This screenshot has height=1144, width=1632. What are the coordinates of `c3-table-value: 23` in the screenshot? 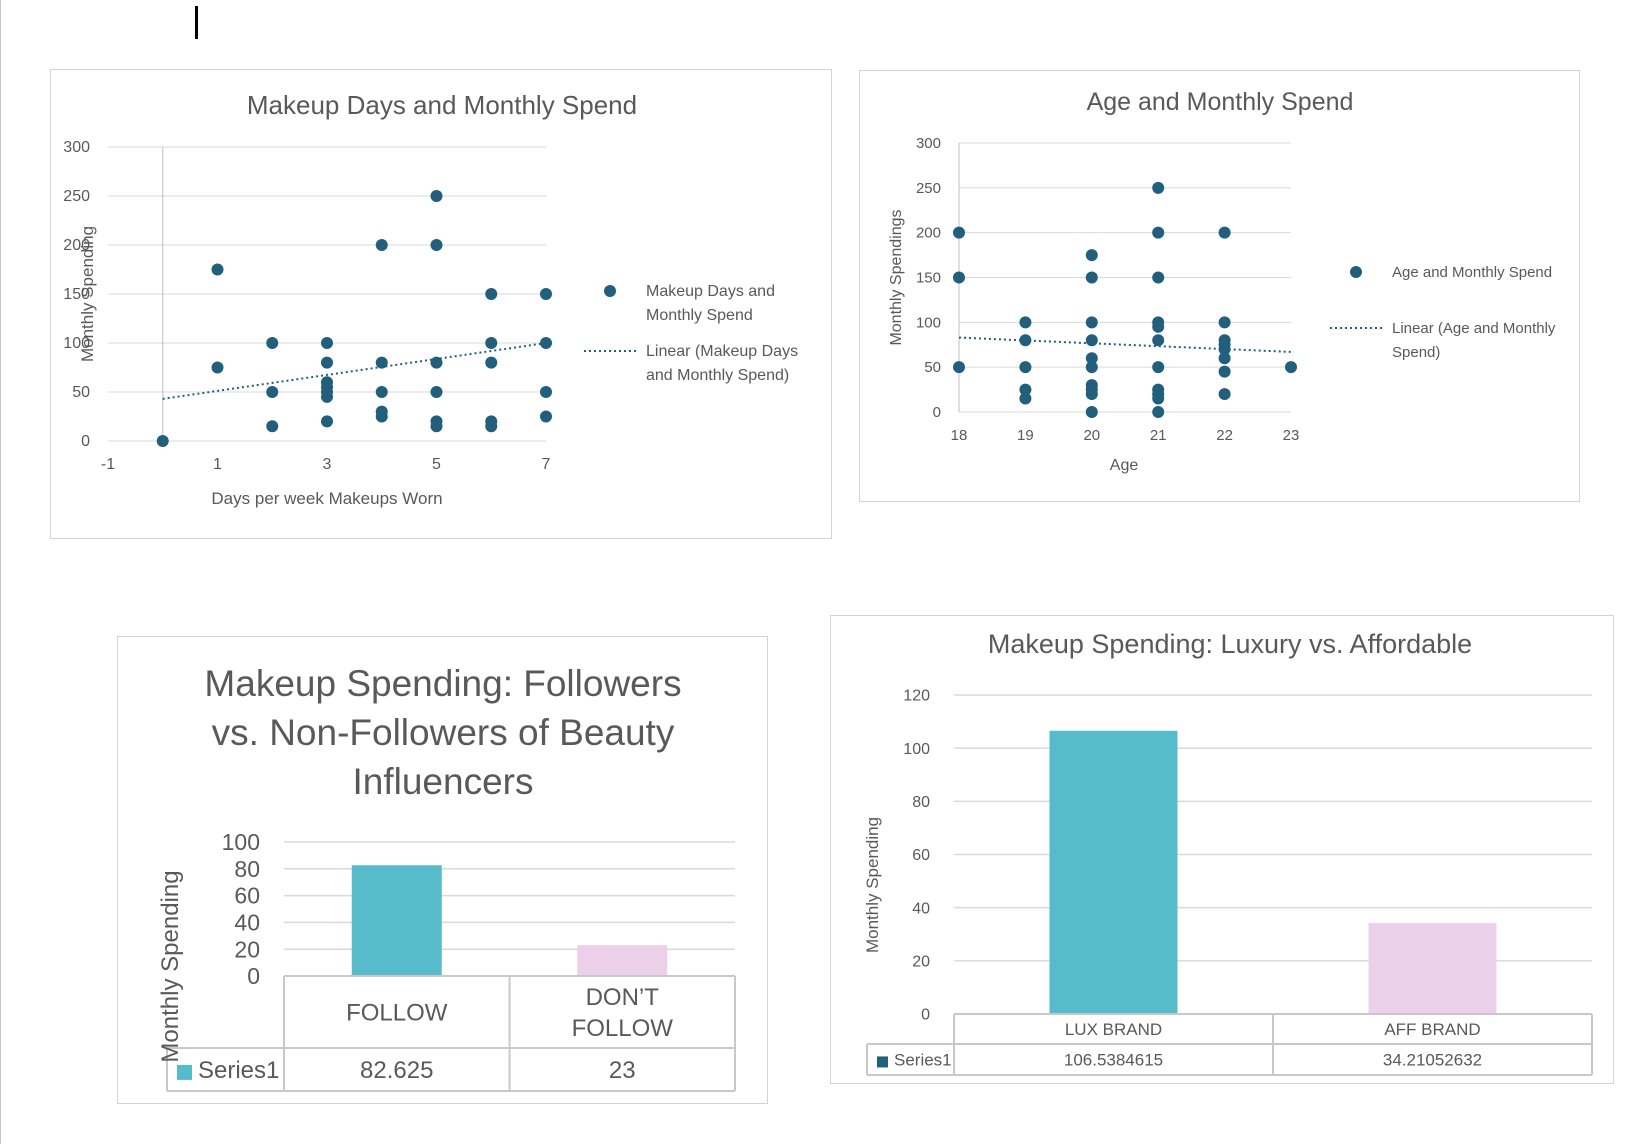 It's located at (622, 1070).